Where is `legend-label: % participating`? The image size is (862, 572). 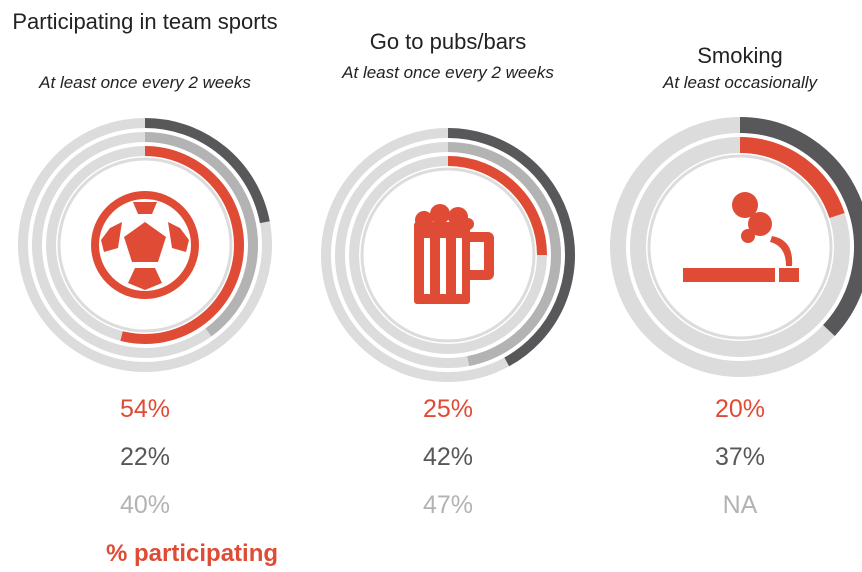 legend-label: % participating is located at coordinates (192, 553).